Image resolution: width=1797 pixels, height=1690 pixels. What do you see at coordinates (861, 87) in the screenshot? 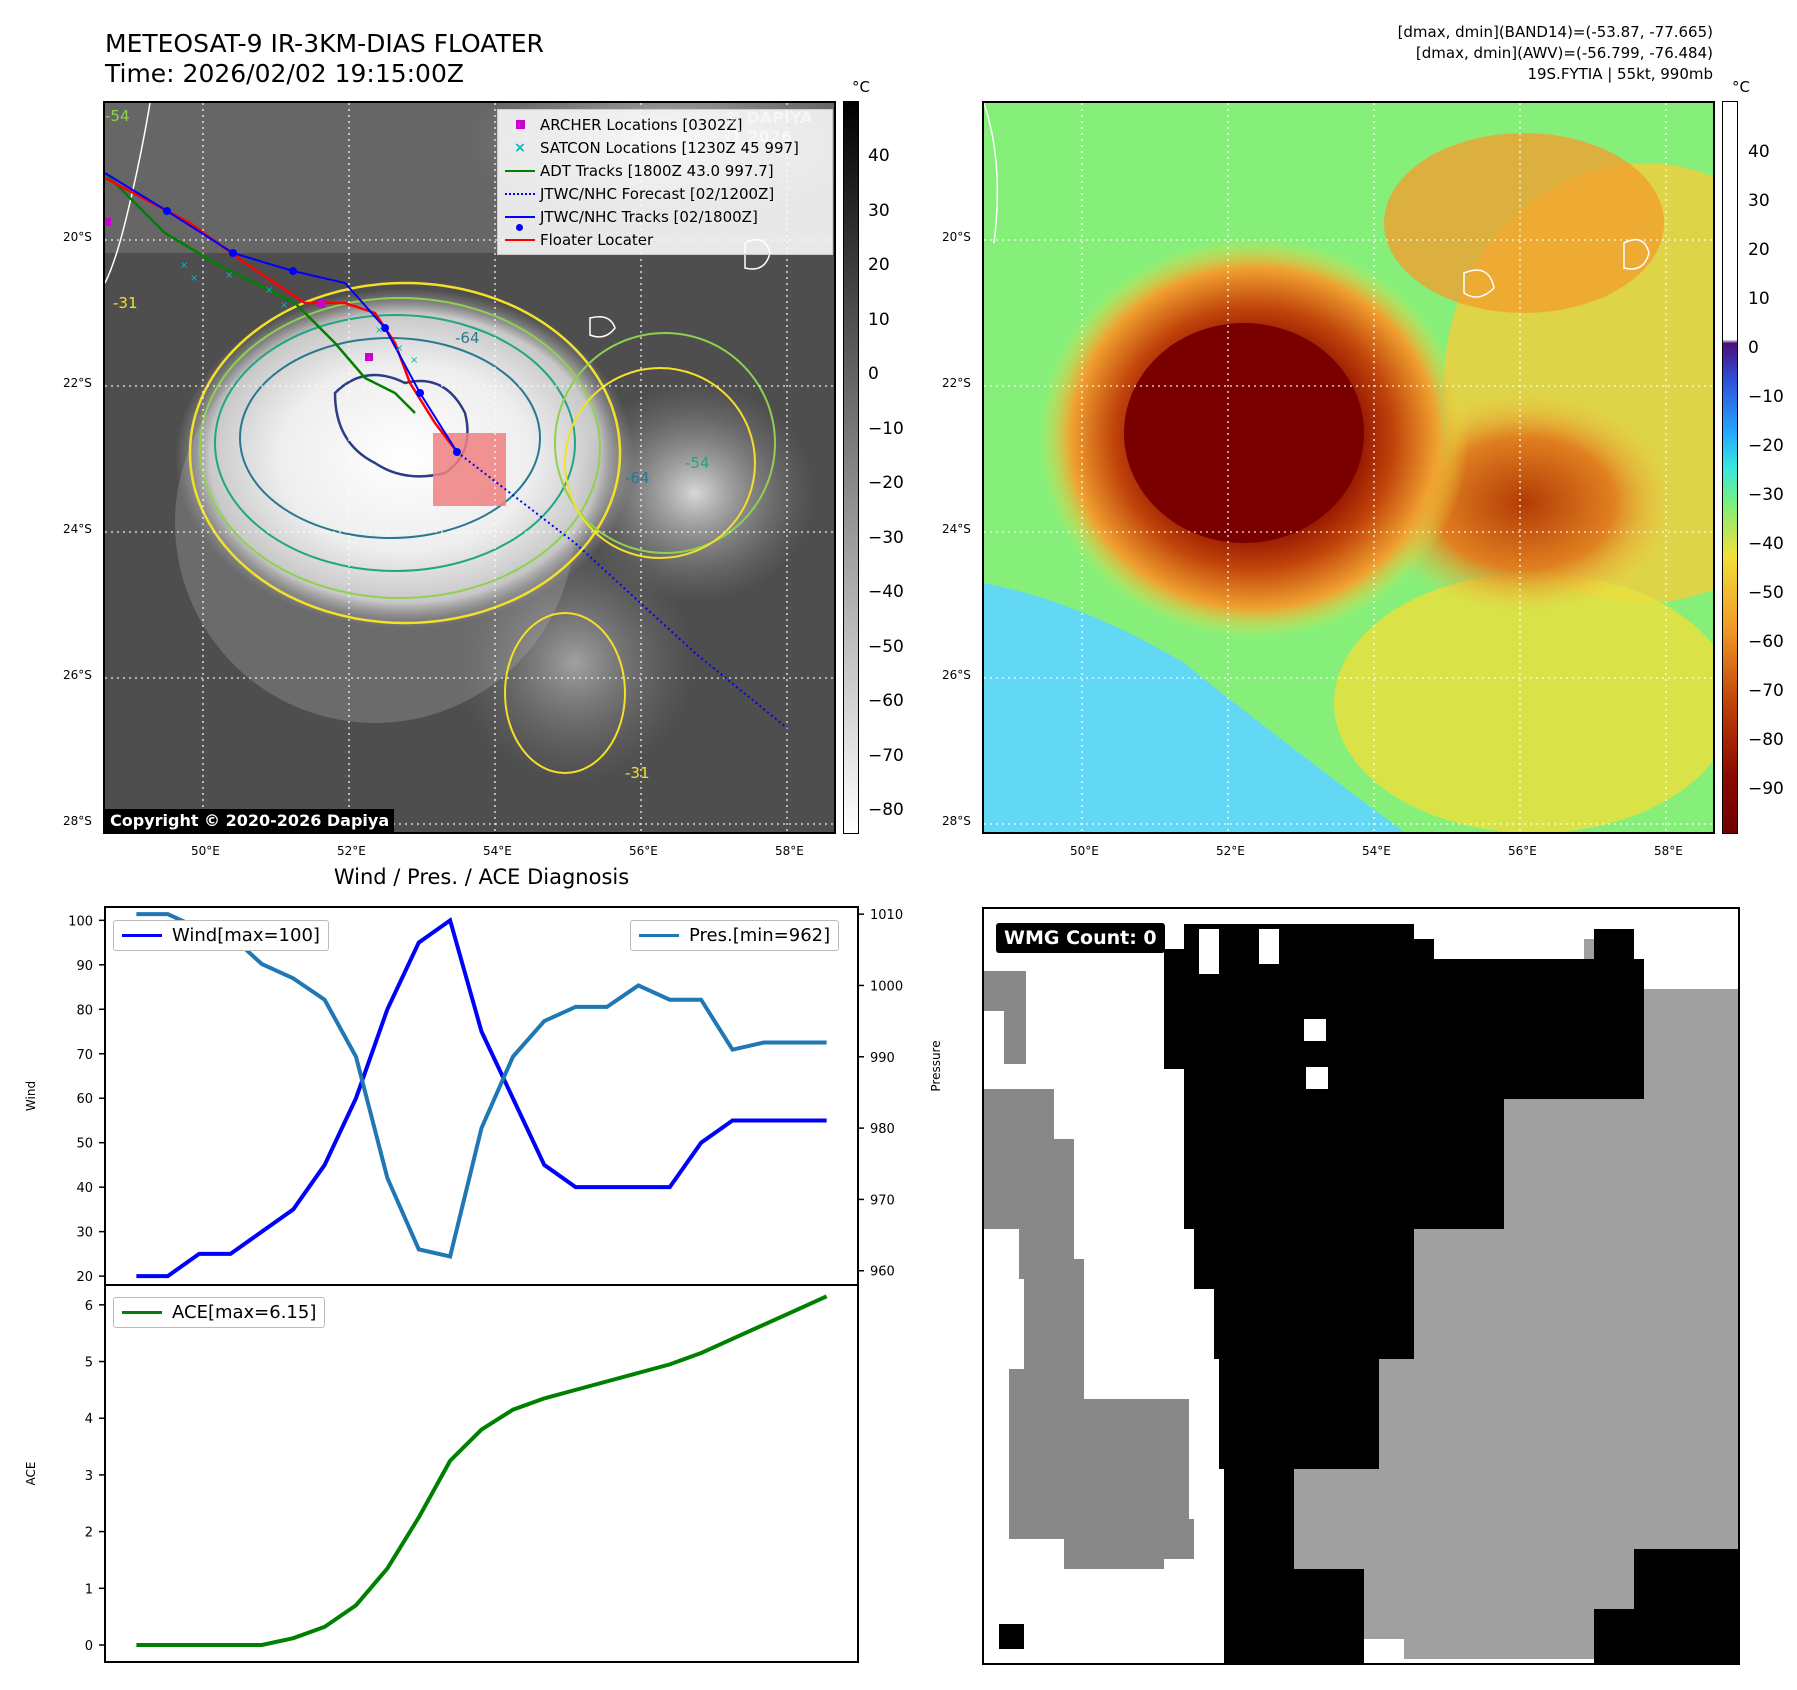
I see `ir-colorbar-unit: °C` at bounding box center [861, 87].